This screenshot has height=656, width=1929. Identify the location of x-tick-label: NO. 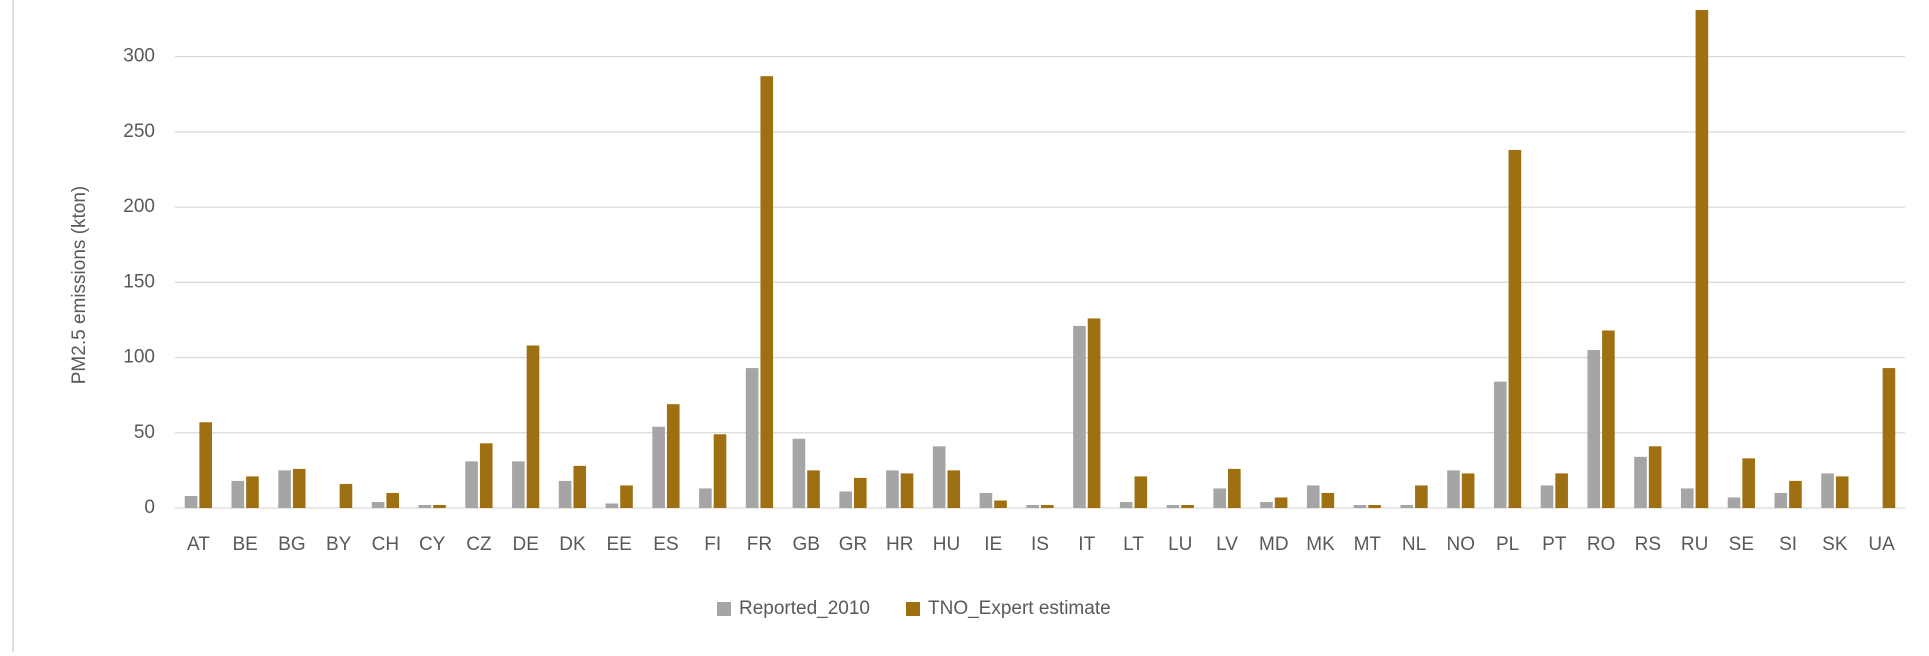
(1461, 544).